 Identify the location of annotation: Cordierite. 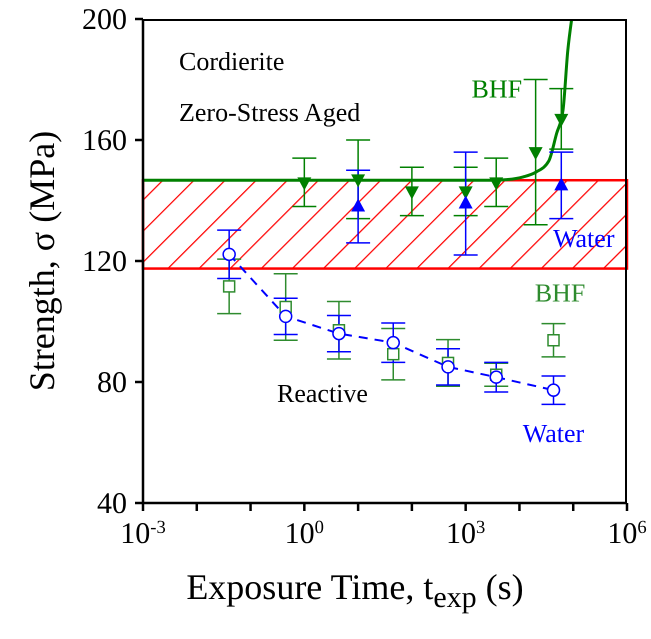
(231, 62).